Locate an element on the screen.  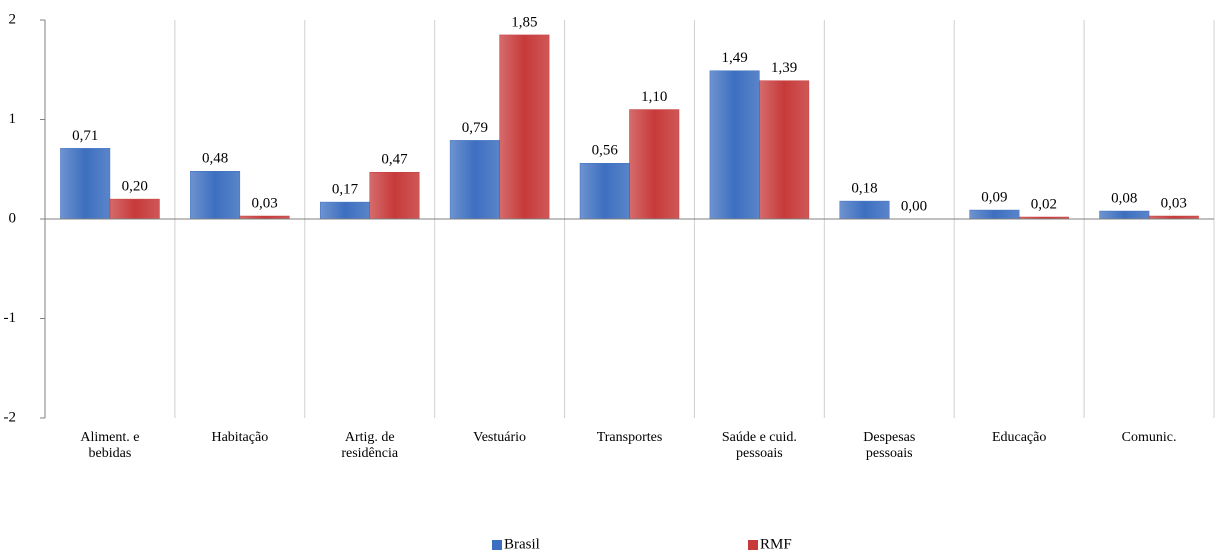
value-label: 0,02 is located at coordinates (1044, 204).